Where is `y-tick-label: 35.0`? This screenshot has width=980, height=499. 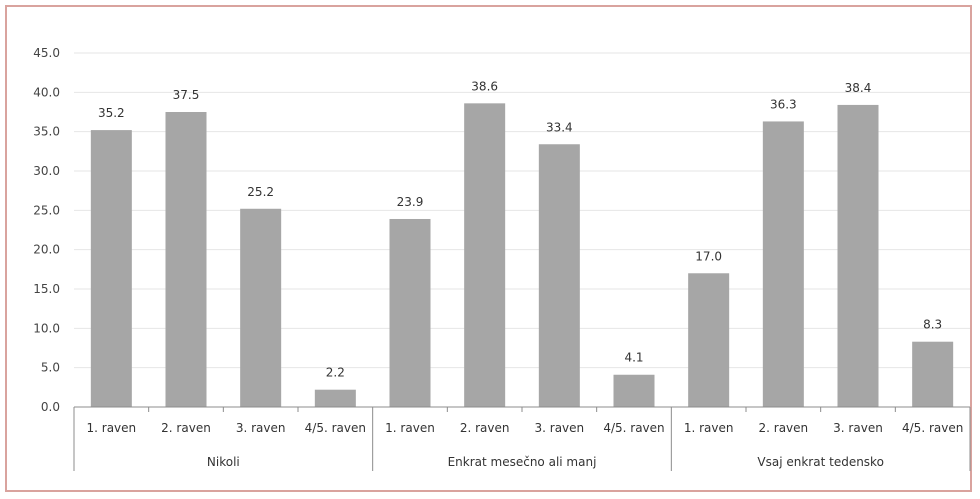
y-tick-label: 35.0 is located at coordinates (46, 132).